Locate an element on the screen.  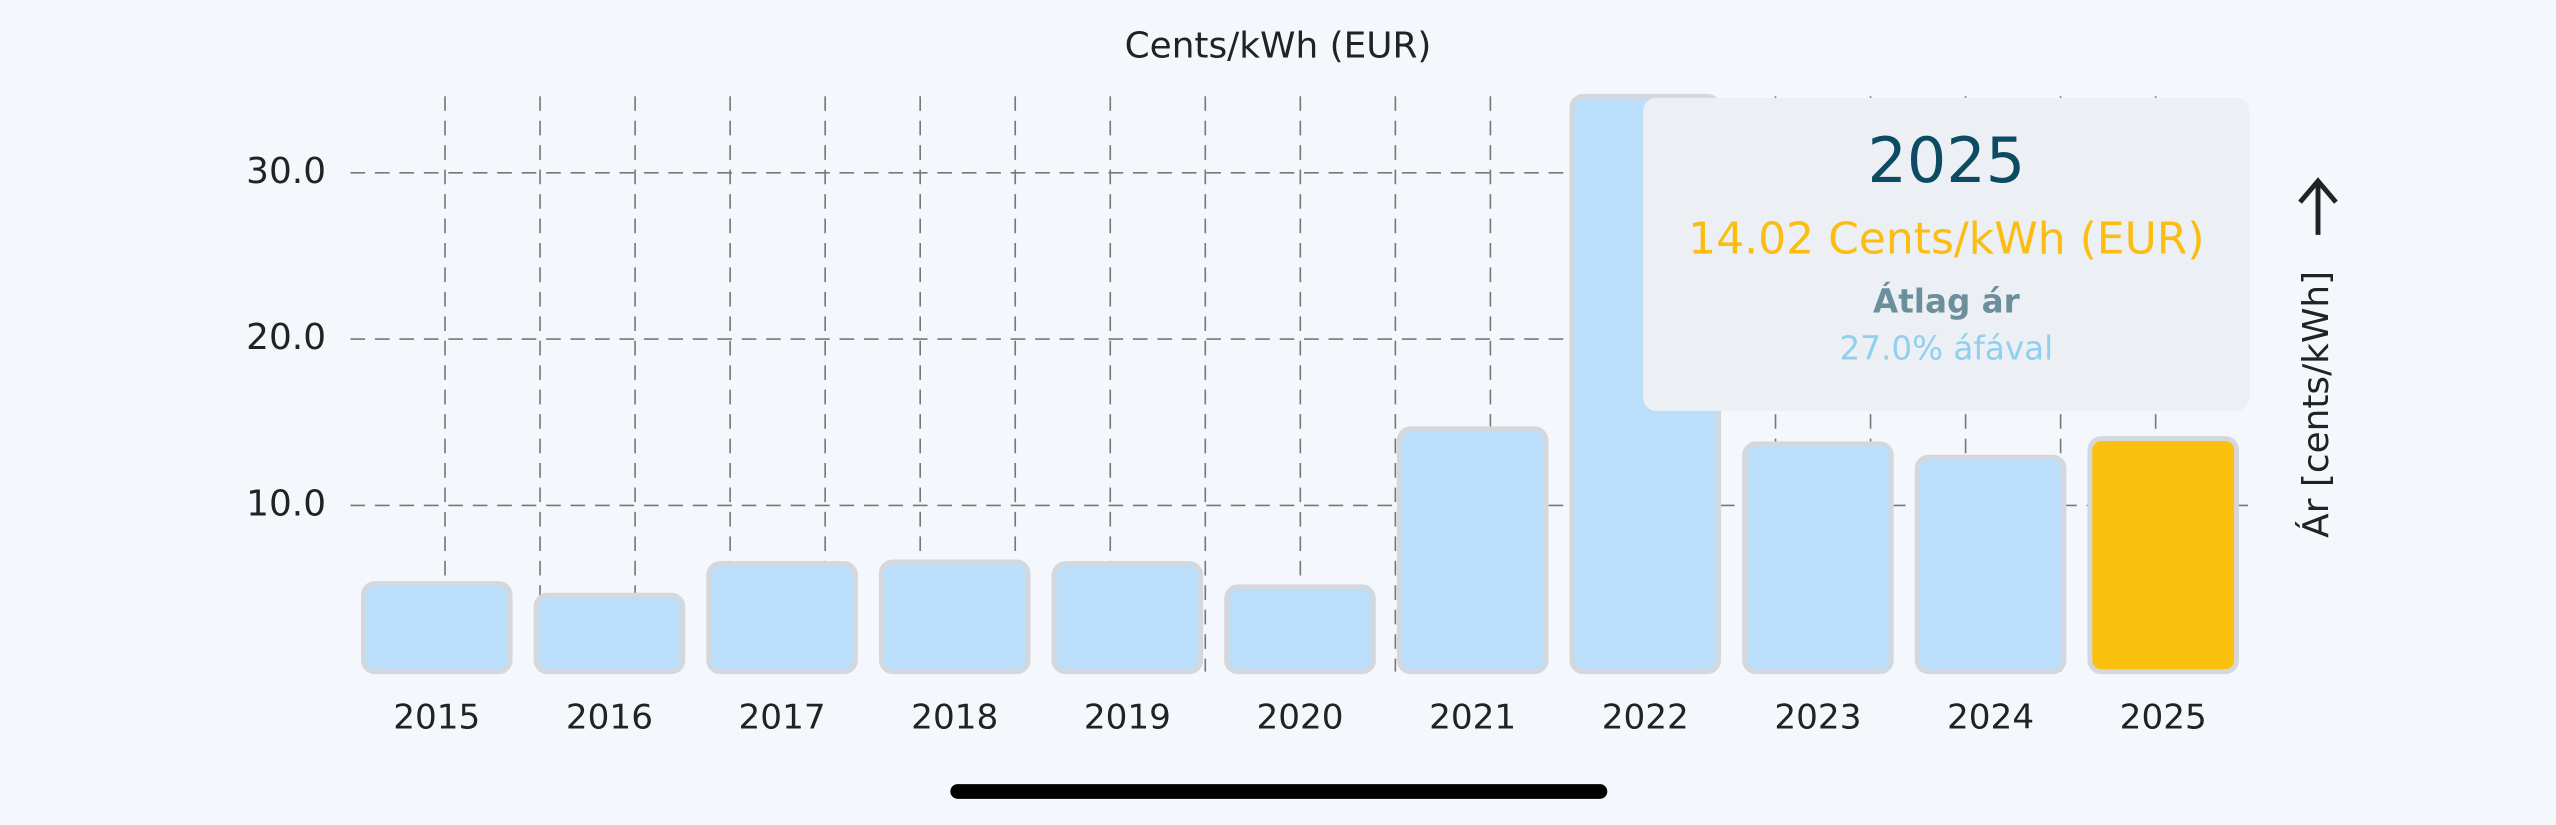
x-tick-label: 2016 is located at coordinates (609, 717).